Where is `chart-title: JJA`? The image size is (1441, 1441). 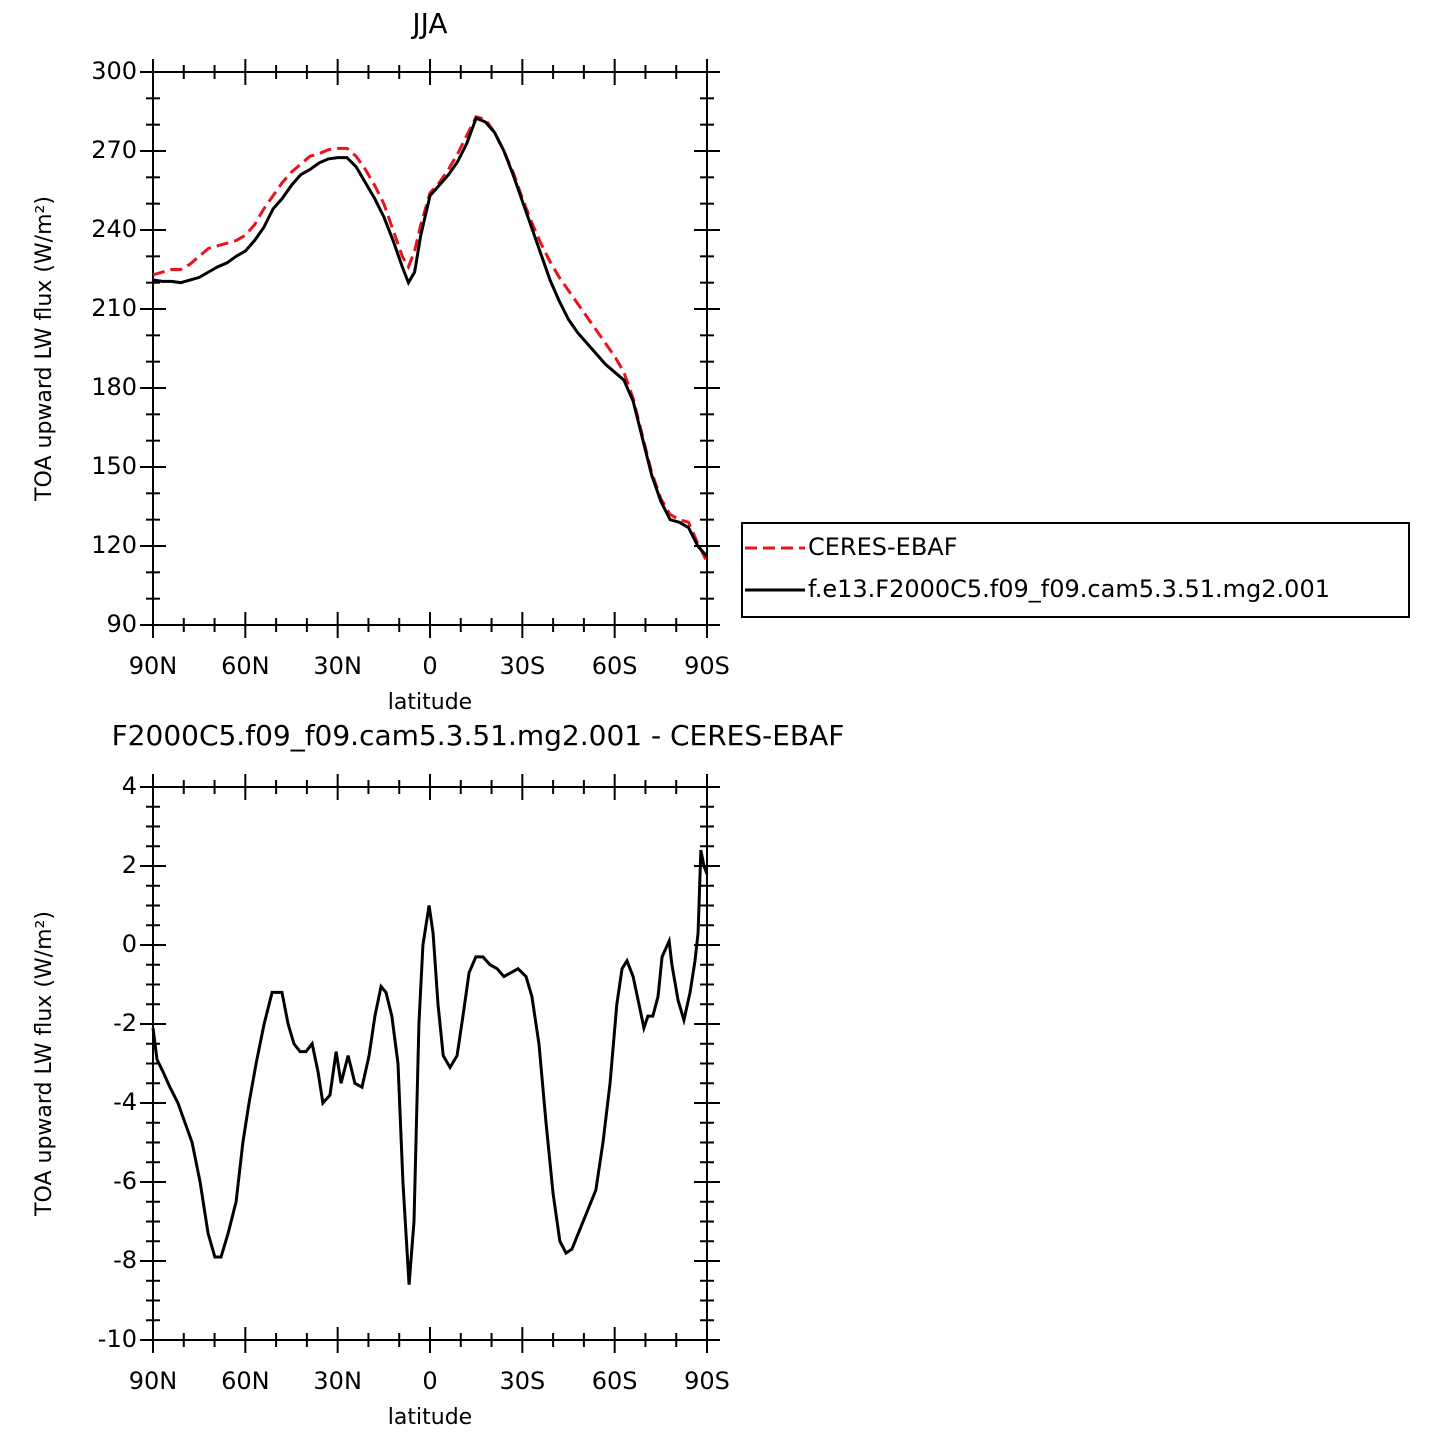
chart-title: JJA is located at coordinates (428, 23).